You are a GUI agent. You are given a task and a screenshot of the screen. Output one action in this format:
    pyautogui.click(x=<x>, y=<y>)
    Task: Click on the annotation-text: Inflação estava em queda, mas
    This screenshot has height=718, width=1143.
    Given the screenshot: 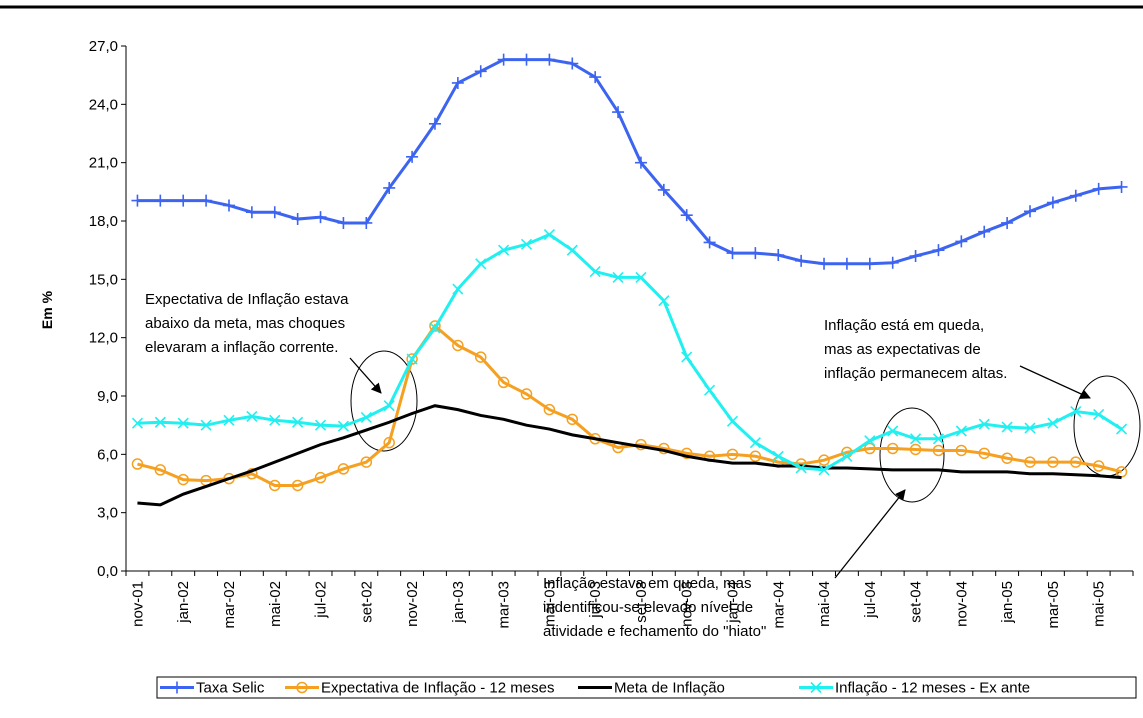 What is the action you would take?
    pyautogui.click(x=647, y=583)
    